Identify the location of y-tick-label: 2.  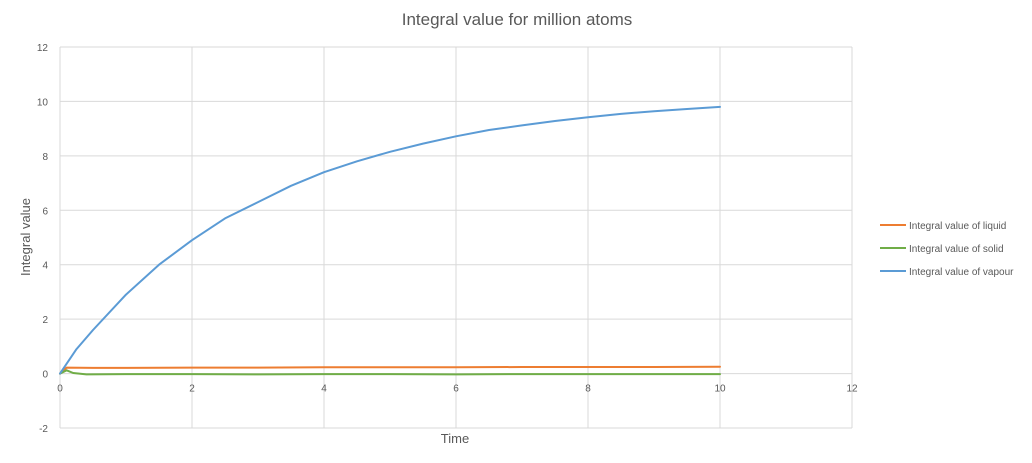
(45, 320).